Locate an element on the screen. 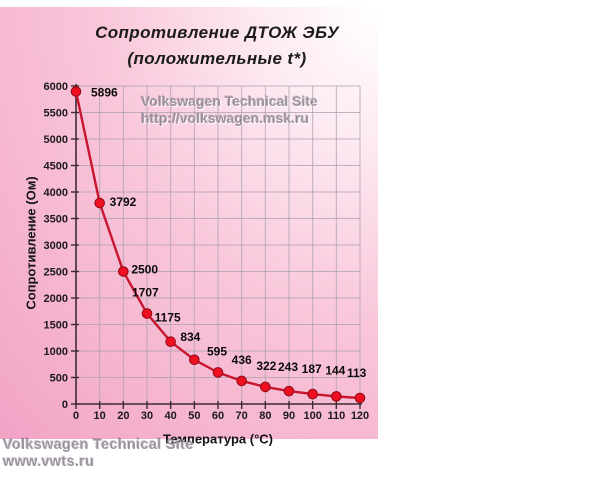  y-tick-label: 2000 is located at coordinates (56, 299).